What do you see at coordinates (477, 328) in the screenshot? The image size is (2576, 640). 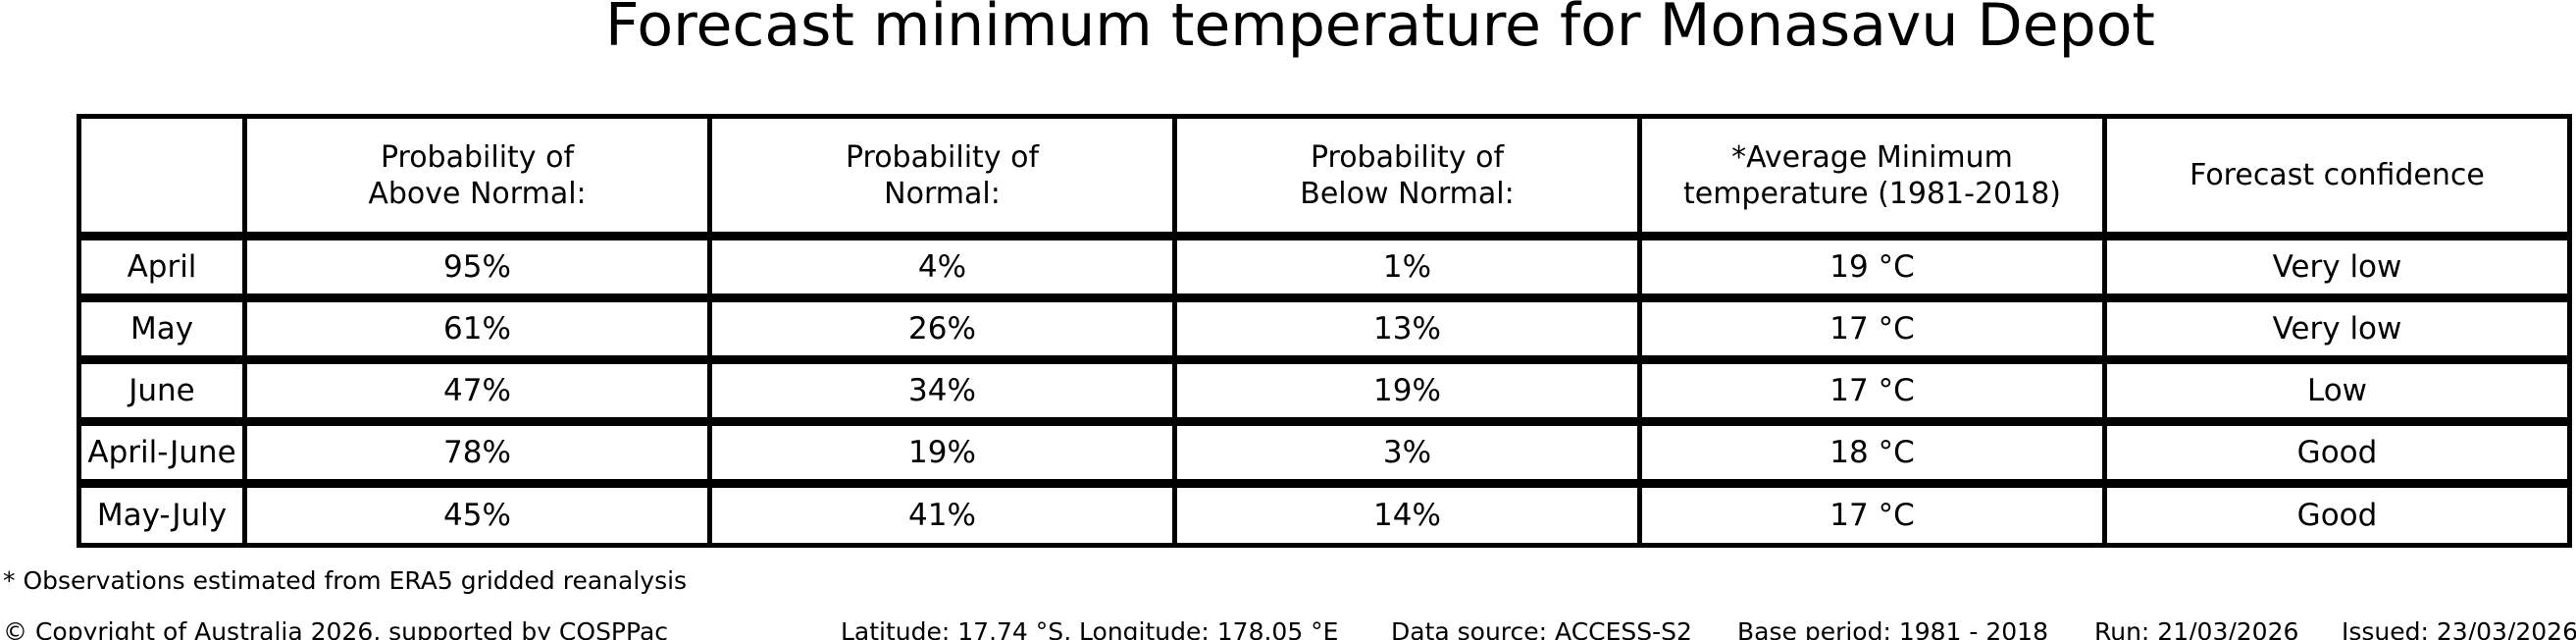 I see `cell-prob-above: 61%` at bounding box center [477, 328].